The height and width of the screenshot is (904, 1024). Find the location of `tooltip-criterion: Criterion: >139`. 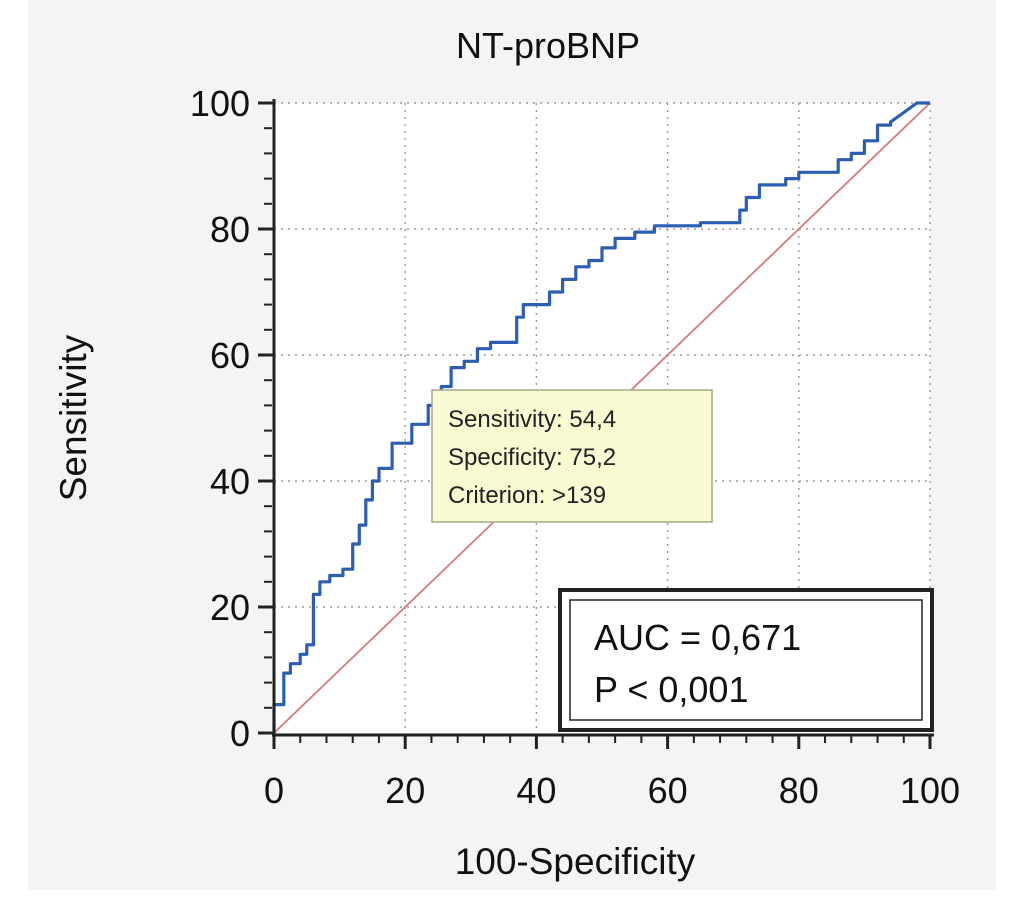

tooltip-criterion: Criterion: >139 is located at coordinates (527, 495).